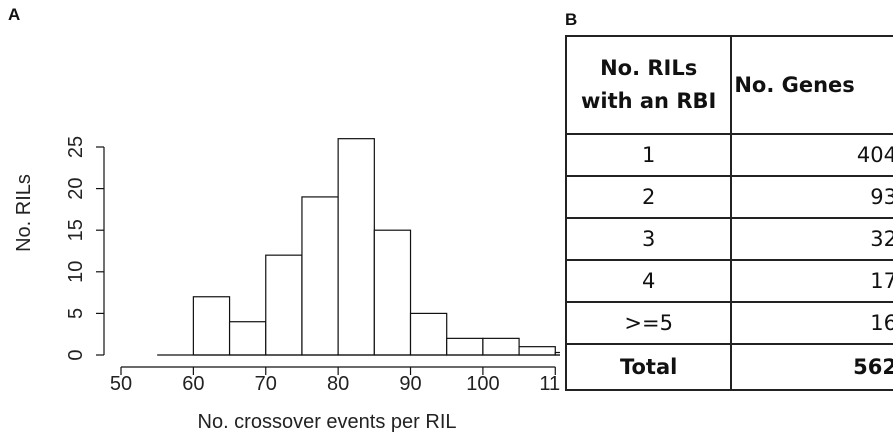 This screenshot has height=436, width=893. What do you see at coordinates (76, 354) in the screenshot?
I see `y-tick-label: 0` at bounding box center [76, 354].